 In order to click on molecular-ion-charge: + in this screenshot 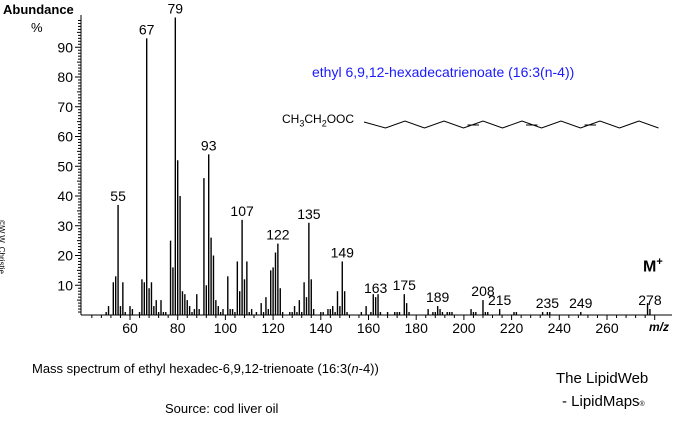, I will do `click(659, 262)`.